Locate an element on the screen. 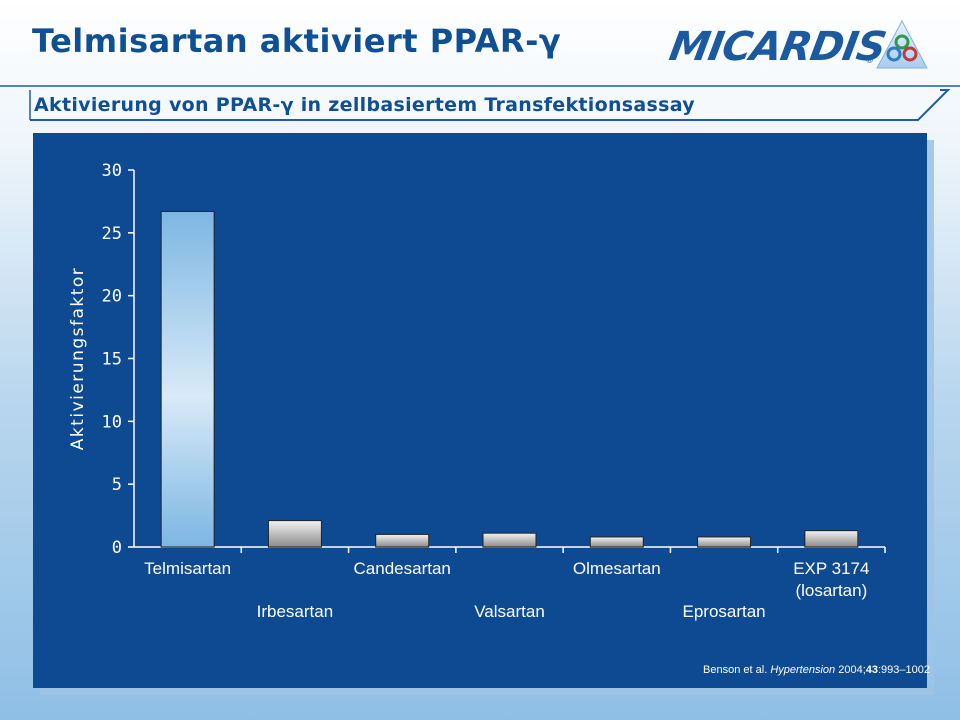 The image size is (960, 720). category-label: (losartan) is located at coordinates (831, 590).